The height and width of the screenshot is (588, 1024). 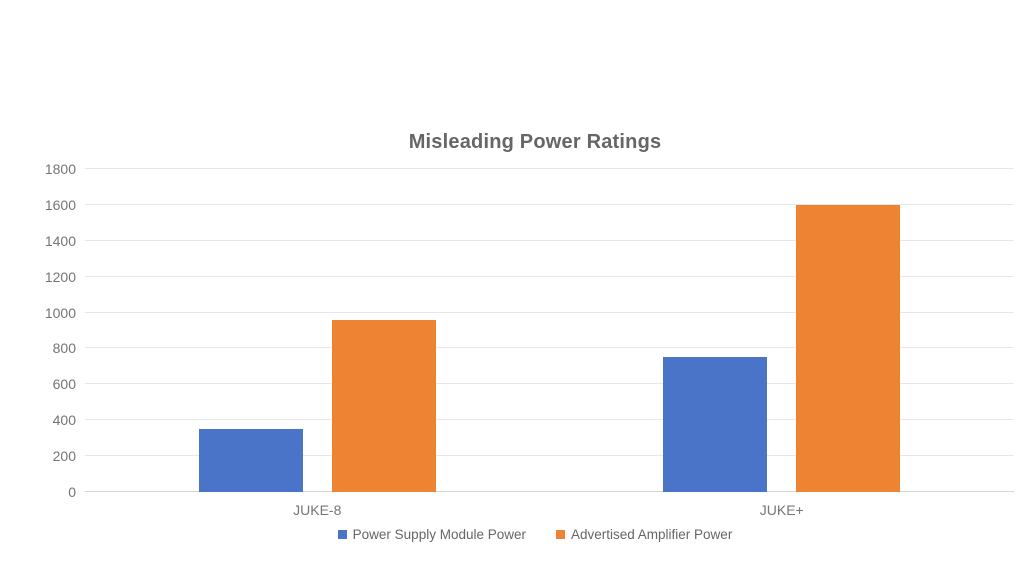 I want to click on y-tick-label: 600, so click(x=64, y=384).